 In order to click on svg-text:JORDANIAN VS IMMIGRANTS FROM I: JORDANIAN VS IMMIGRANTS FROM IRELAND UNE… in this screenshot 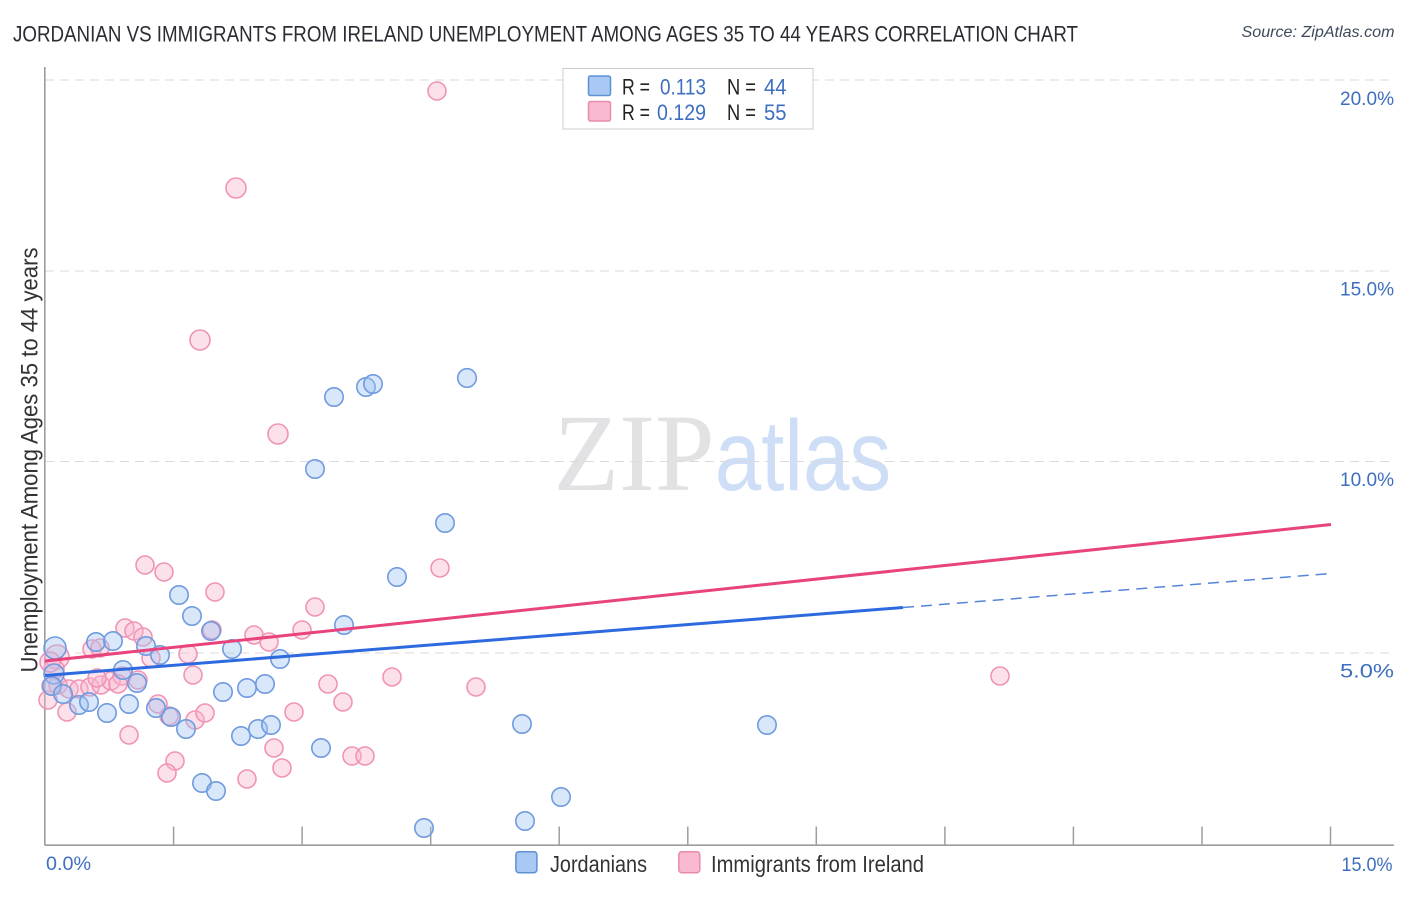, I will do `click(545, 34)`.